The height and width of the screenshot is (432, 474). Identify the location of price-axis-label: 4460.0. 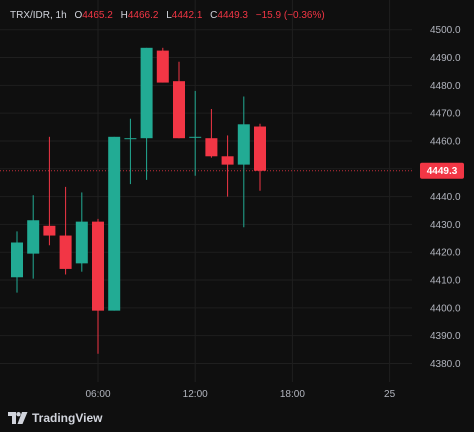
(445, 141).